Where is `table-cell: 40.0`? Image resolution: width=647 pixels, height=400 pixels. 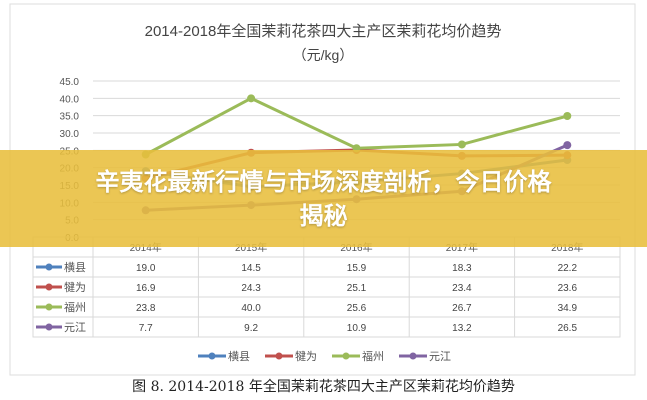
table-cell: 40.0 is located at coordinates (251, 308).